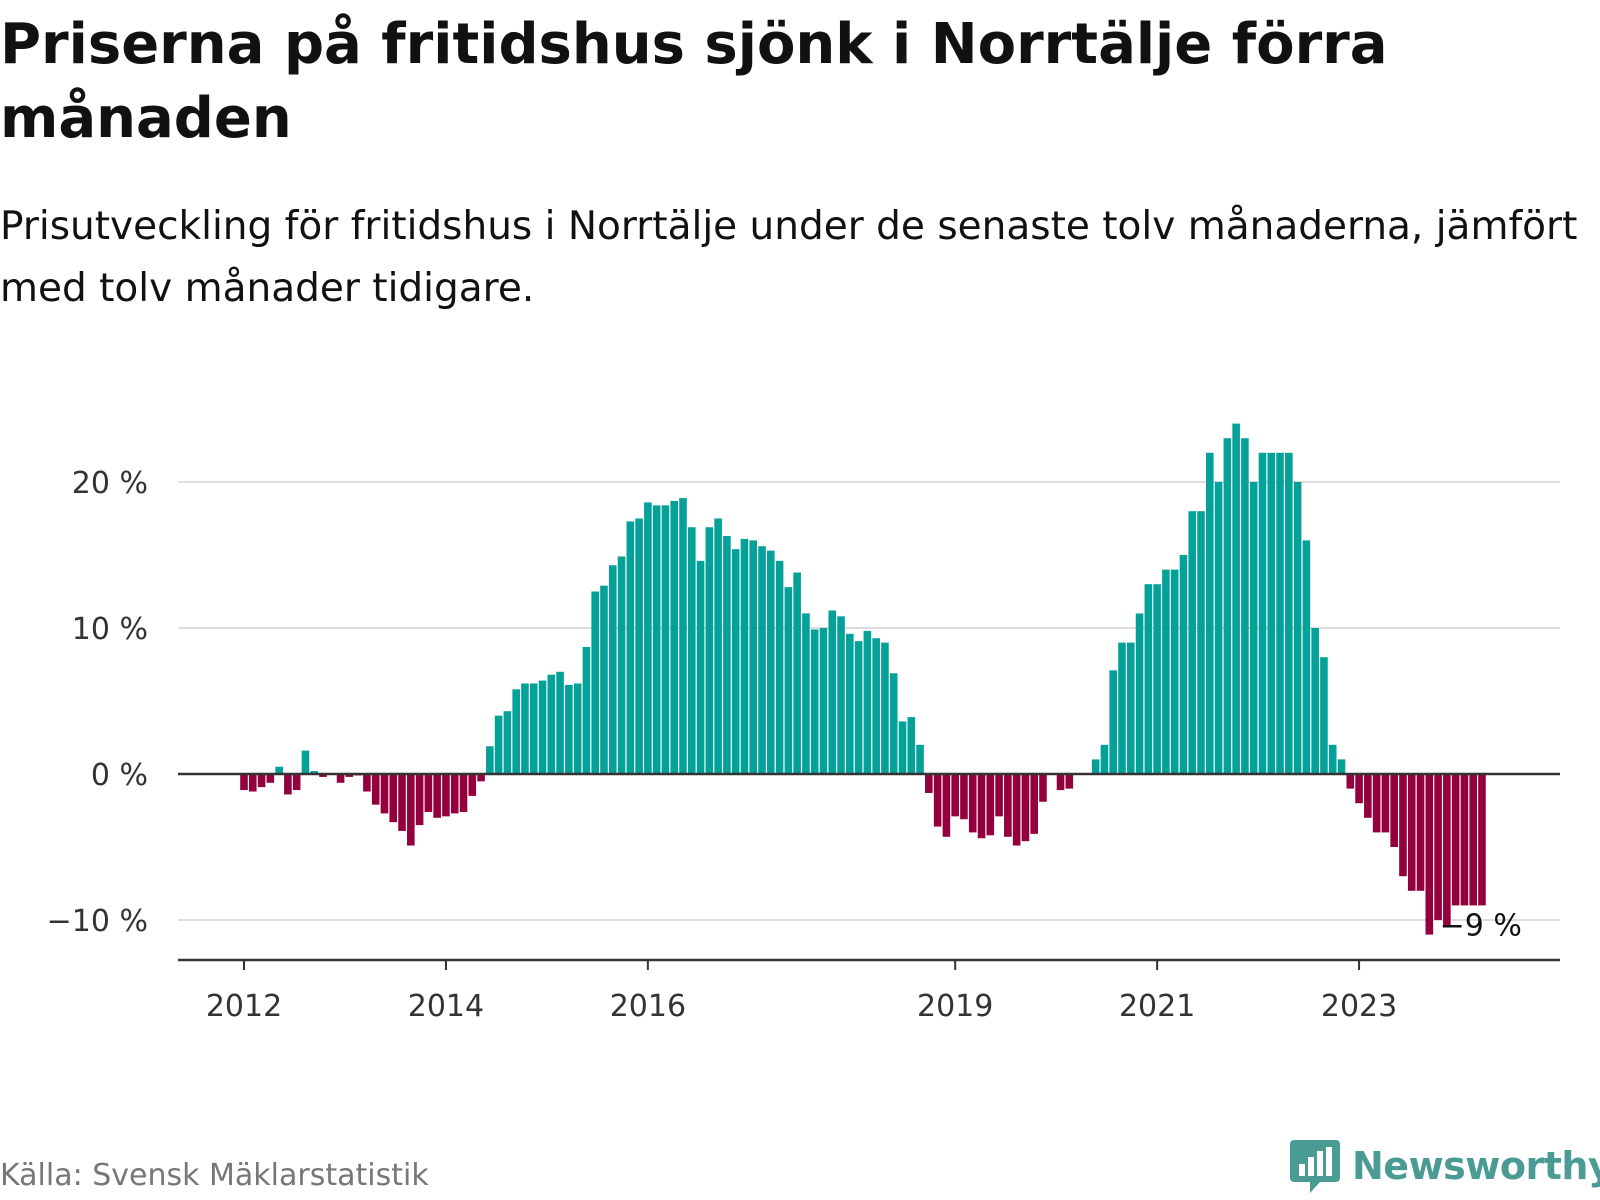 The image size is (1600, 1200). I want to click on x-tick-label: 2012, so click(244, 1006).